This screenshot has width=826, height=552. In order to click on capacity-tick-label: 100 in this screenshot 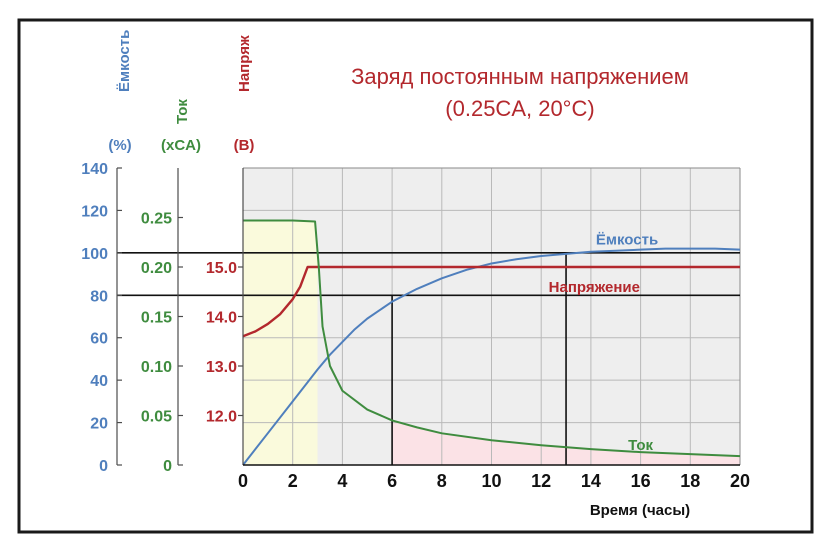, I will do `click(94, 254)`.